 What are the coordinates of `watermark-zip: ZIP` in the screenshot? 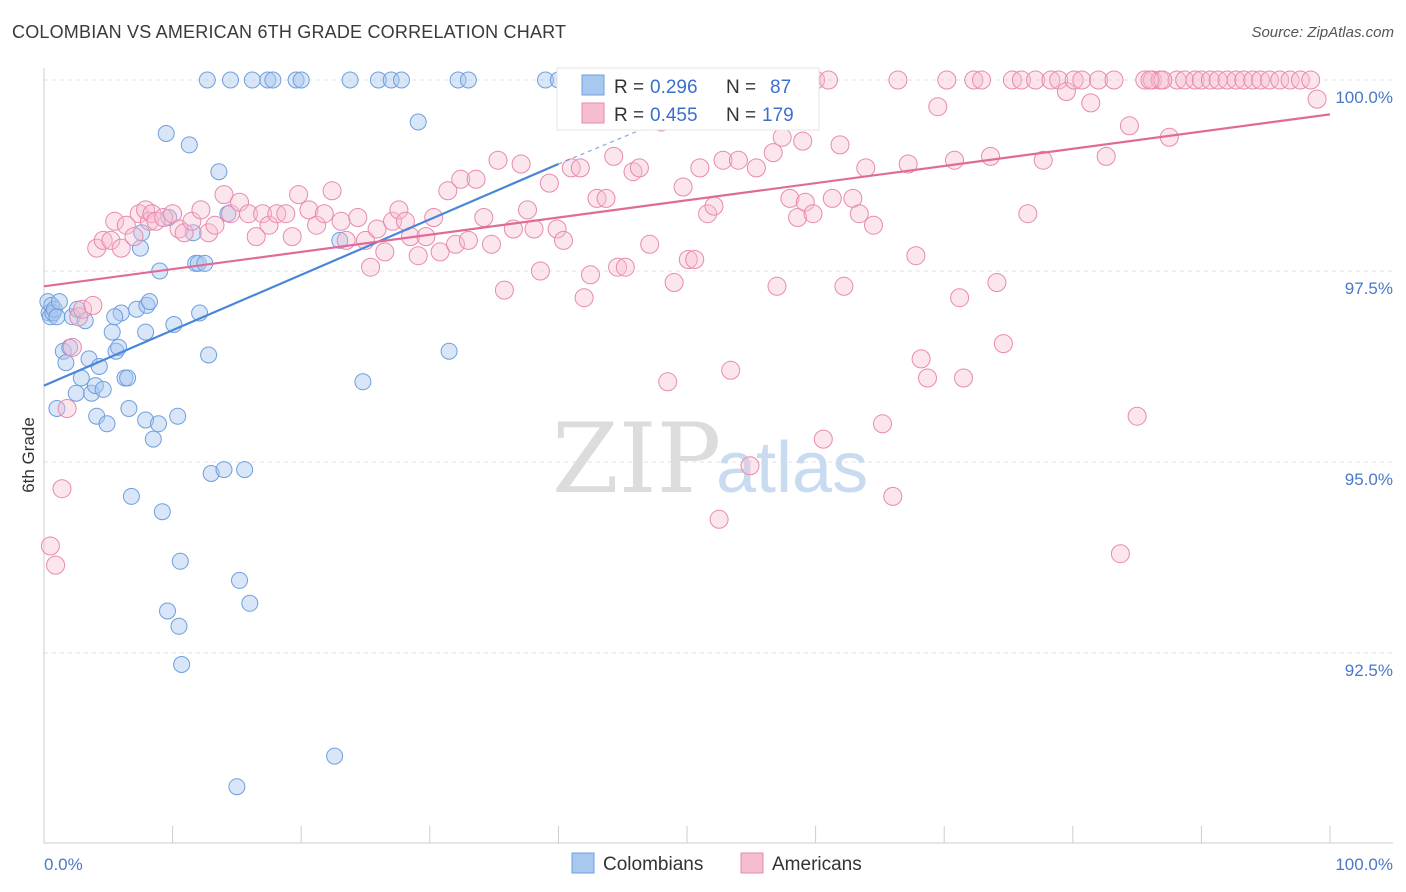 It's located at (636, 459).